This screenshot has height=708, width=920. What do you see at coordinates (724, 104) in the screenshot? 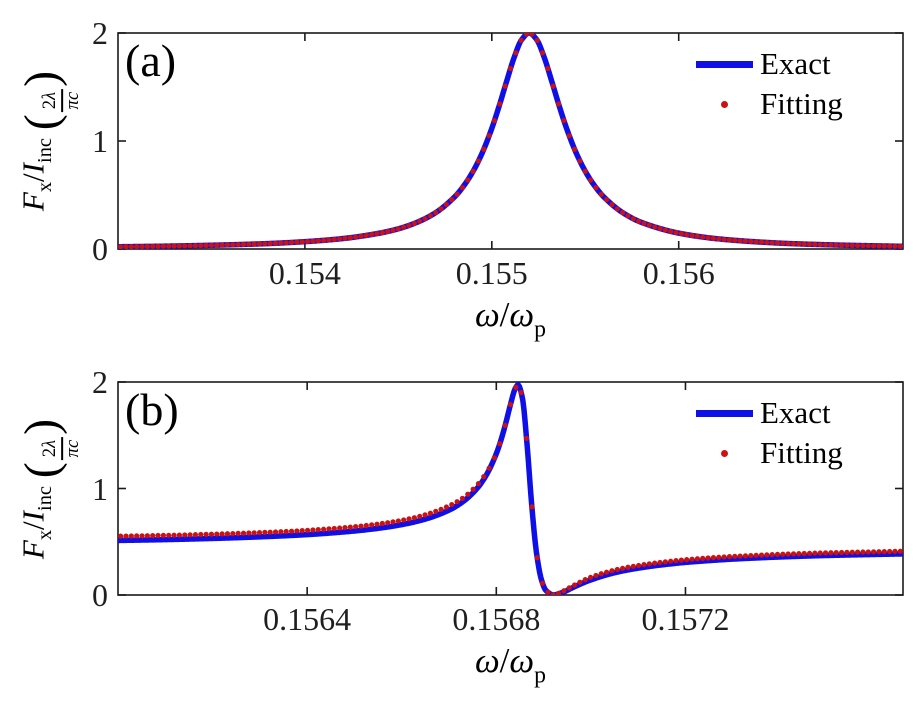
I see `fitting-dot-swatch` at bounding box center [724, 104].